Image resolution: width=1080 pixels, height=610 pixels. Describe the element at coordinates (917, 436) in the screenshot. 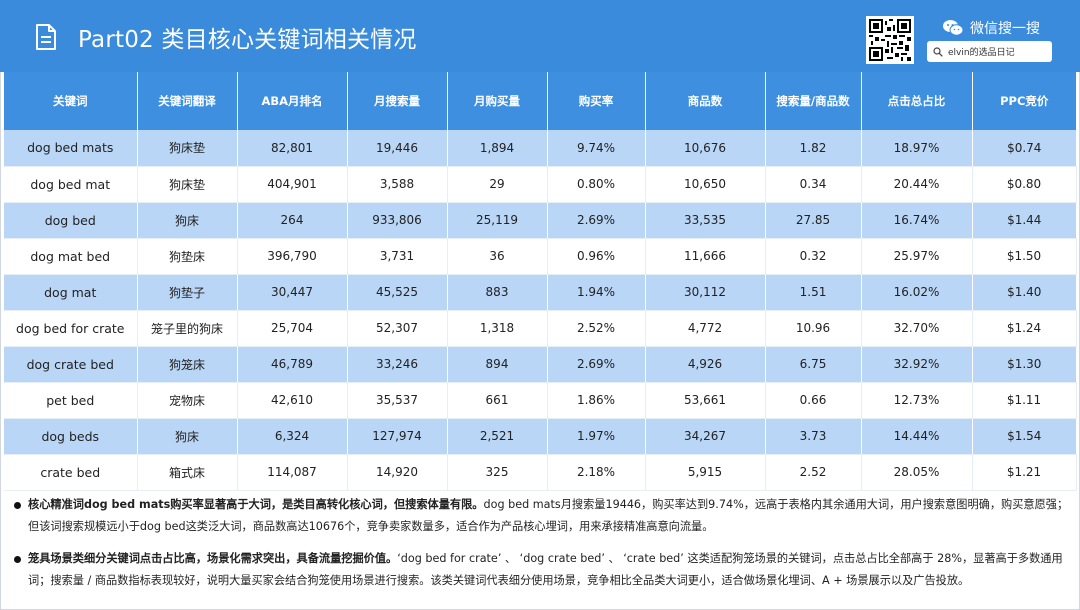

I see `cell-click-share: 14.44%` at that location.